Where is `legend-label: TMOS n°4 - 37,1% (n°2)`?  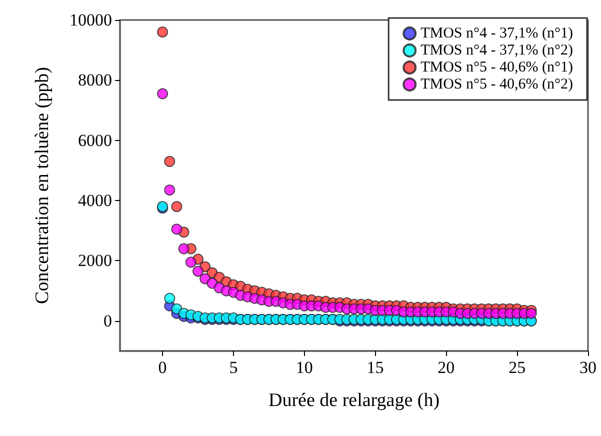 legend-label: TMOS n°4 - 37,1% (n°2) is located at coordinates (497, 50).